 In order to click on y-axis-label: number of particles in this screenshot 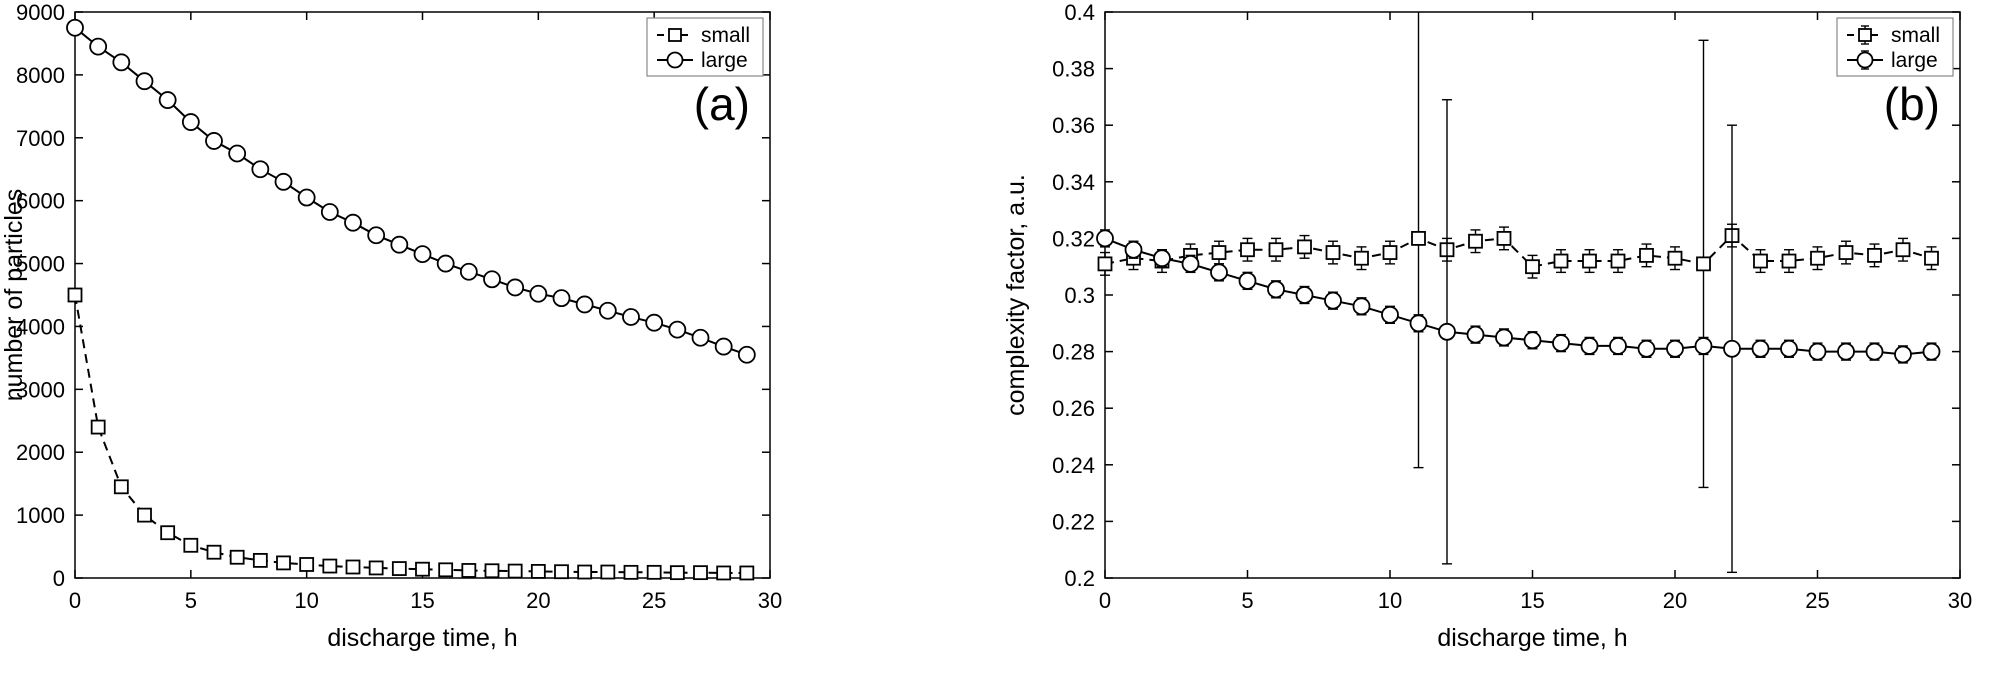, I will do `click(14, 295)`.